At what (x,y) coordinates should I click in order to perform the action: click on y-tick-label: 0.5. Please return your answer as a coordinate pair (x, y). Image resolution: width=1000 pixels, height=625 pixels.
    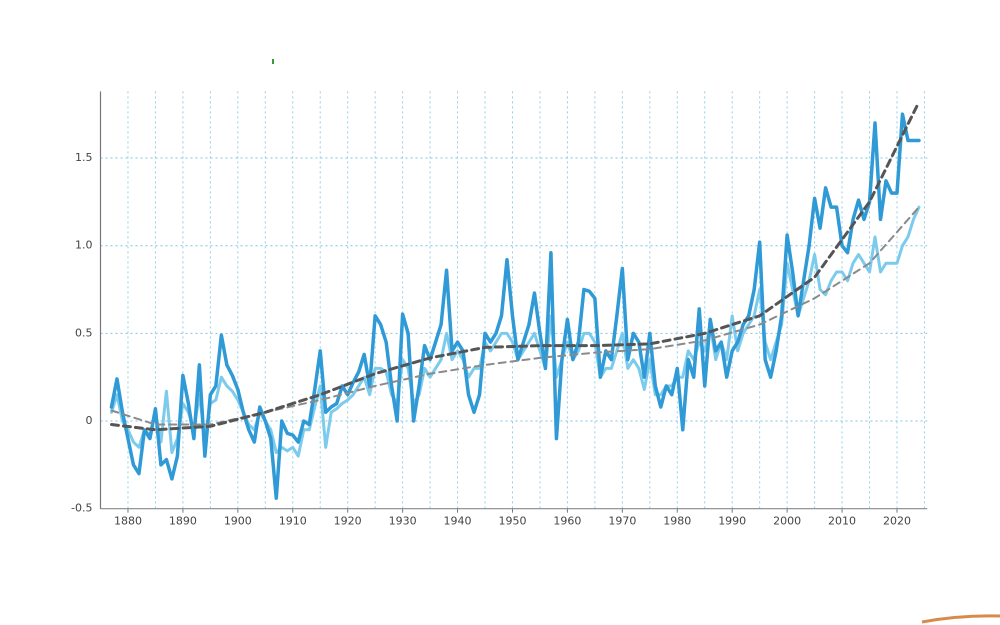
    Looking at the image, I should click on (84, 332).